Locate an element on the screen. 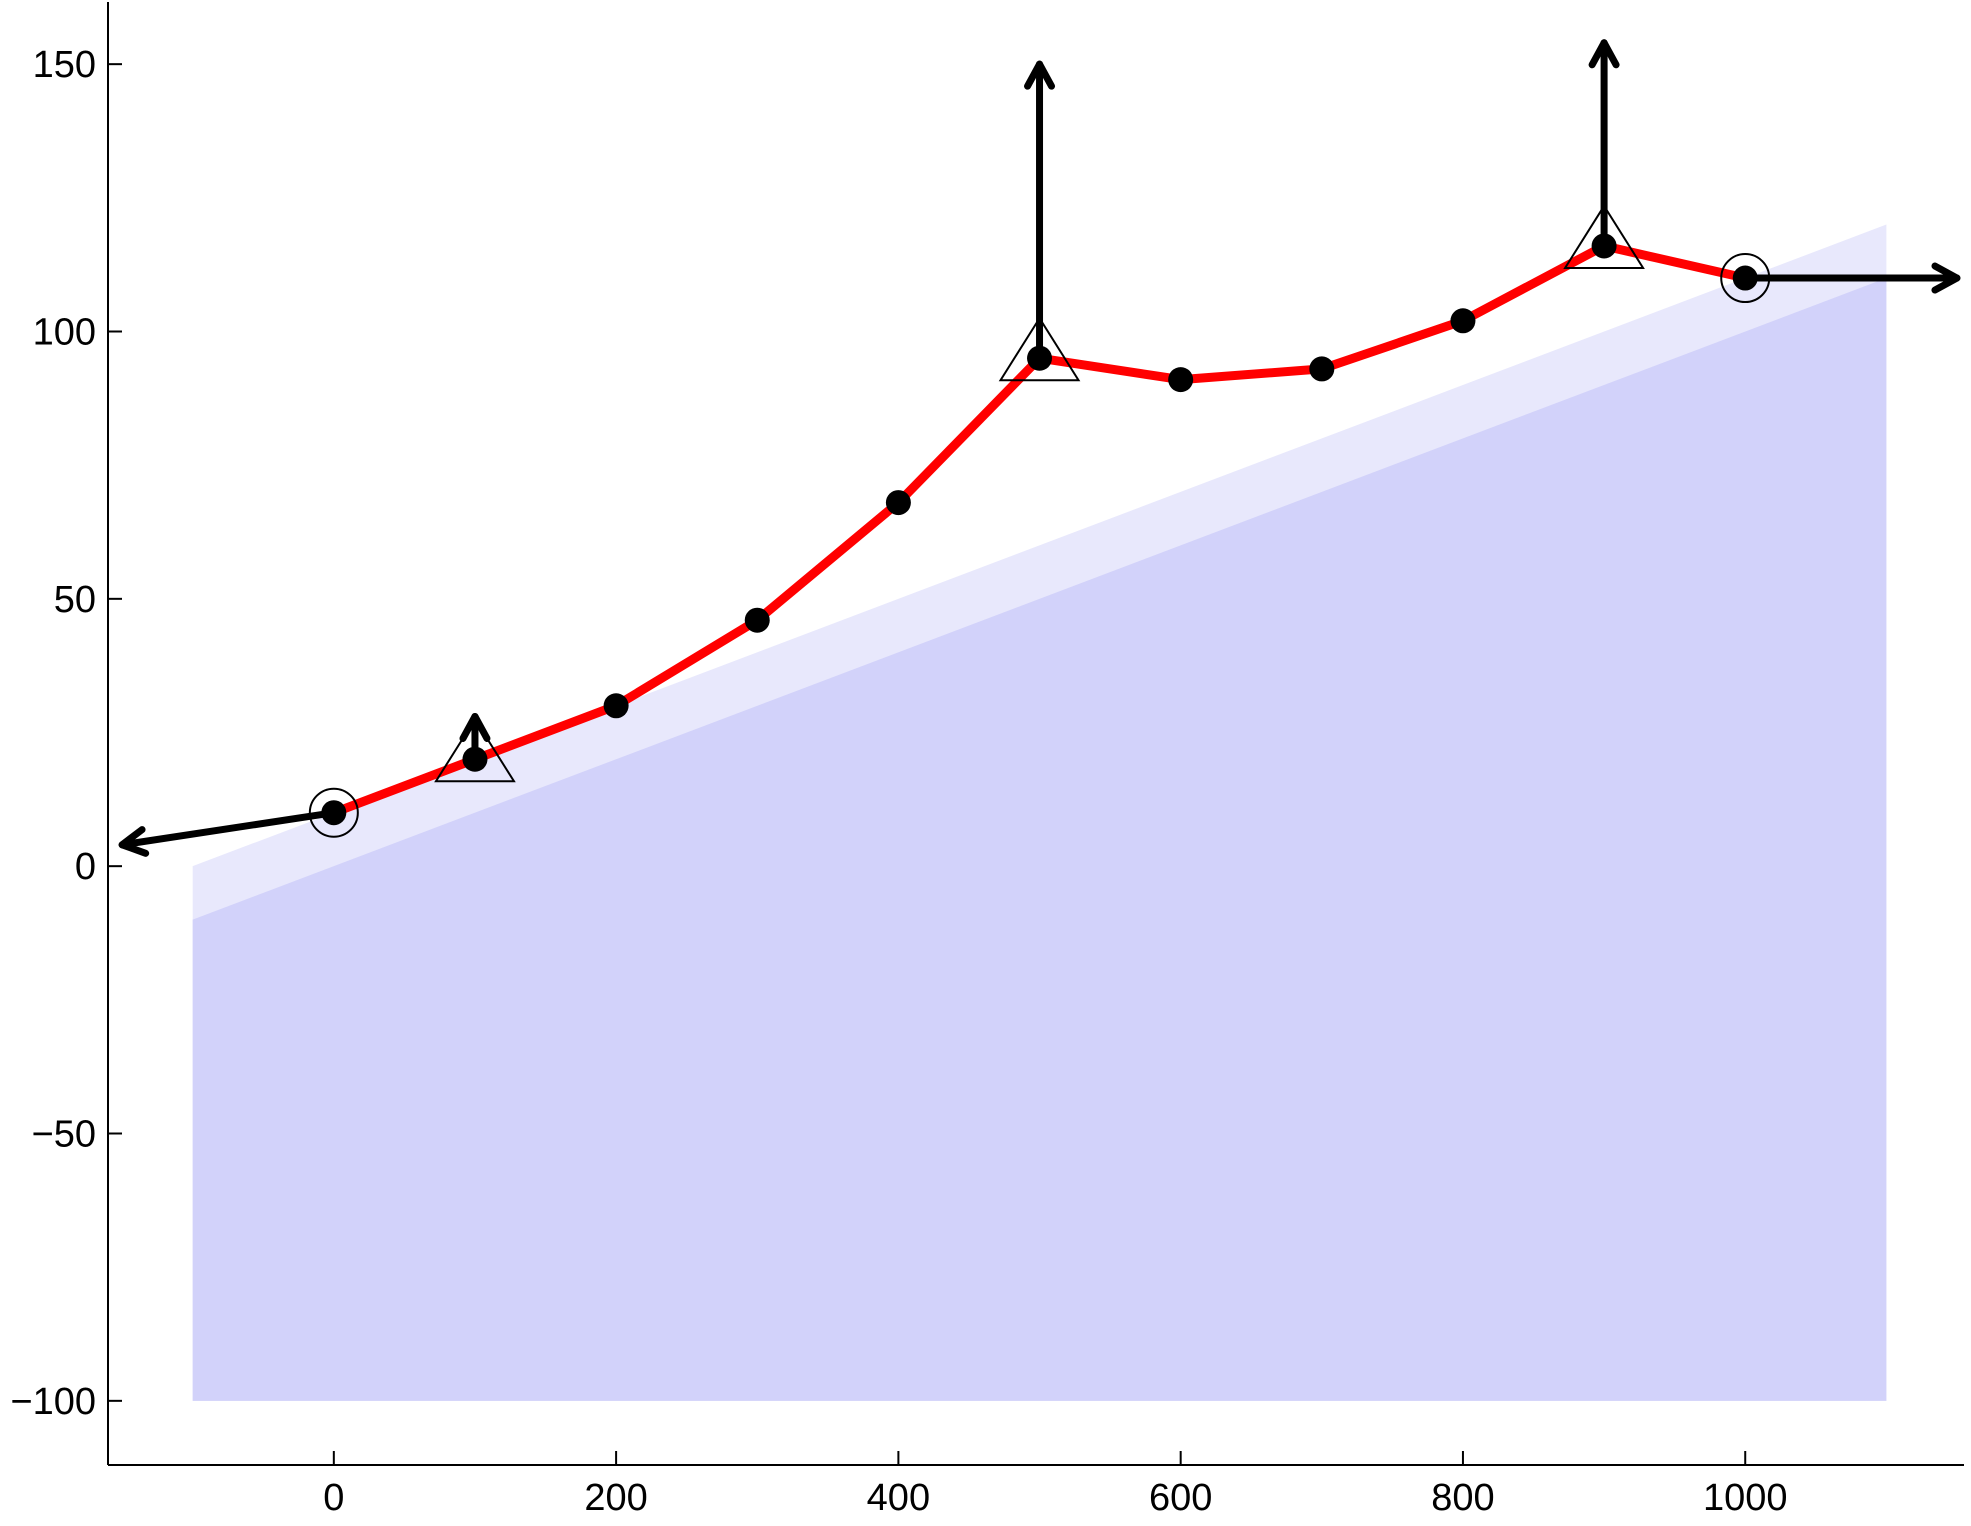 The height and width of the screenshot is (1526, 1971). y-tick-label: −50 is located at coordinates (64, 1135).